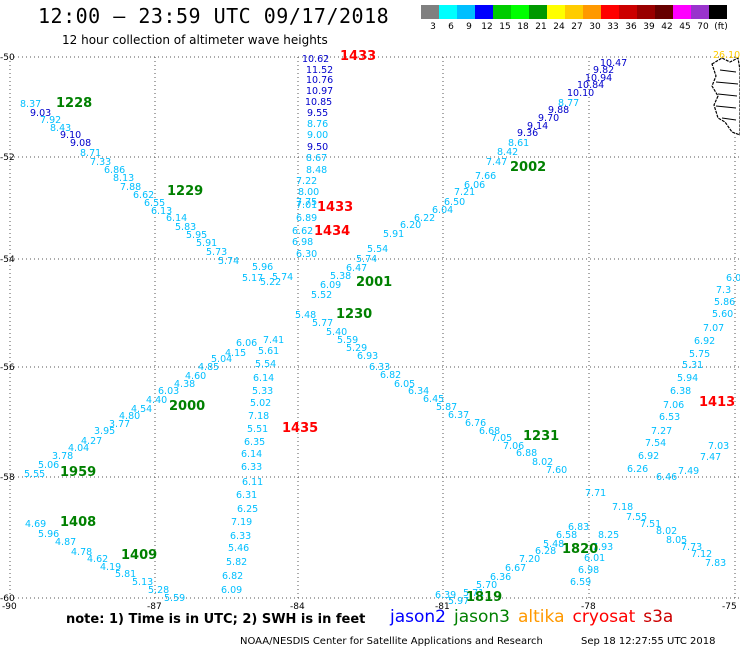  What do you see at coordinates (418, 617) in the screenshot?
I see `legend-item-jason2: jason2` at bounding box center [418, 617].